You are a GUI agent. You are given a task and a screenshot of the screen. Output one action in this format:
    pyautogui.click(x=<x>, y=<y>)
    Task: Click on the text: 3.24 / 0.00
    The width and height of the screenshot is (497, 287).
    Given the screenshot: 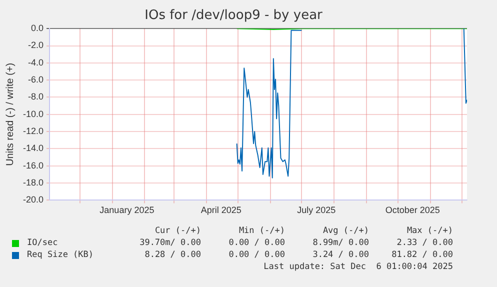 What is the action you would take?
    pyautogui.click(x=340, y=255)
    